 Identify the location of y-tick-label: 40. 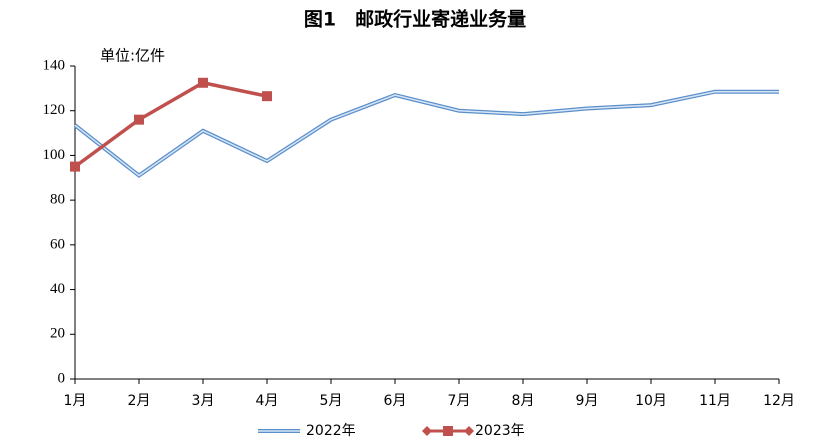
(57, 289).